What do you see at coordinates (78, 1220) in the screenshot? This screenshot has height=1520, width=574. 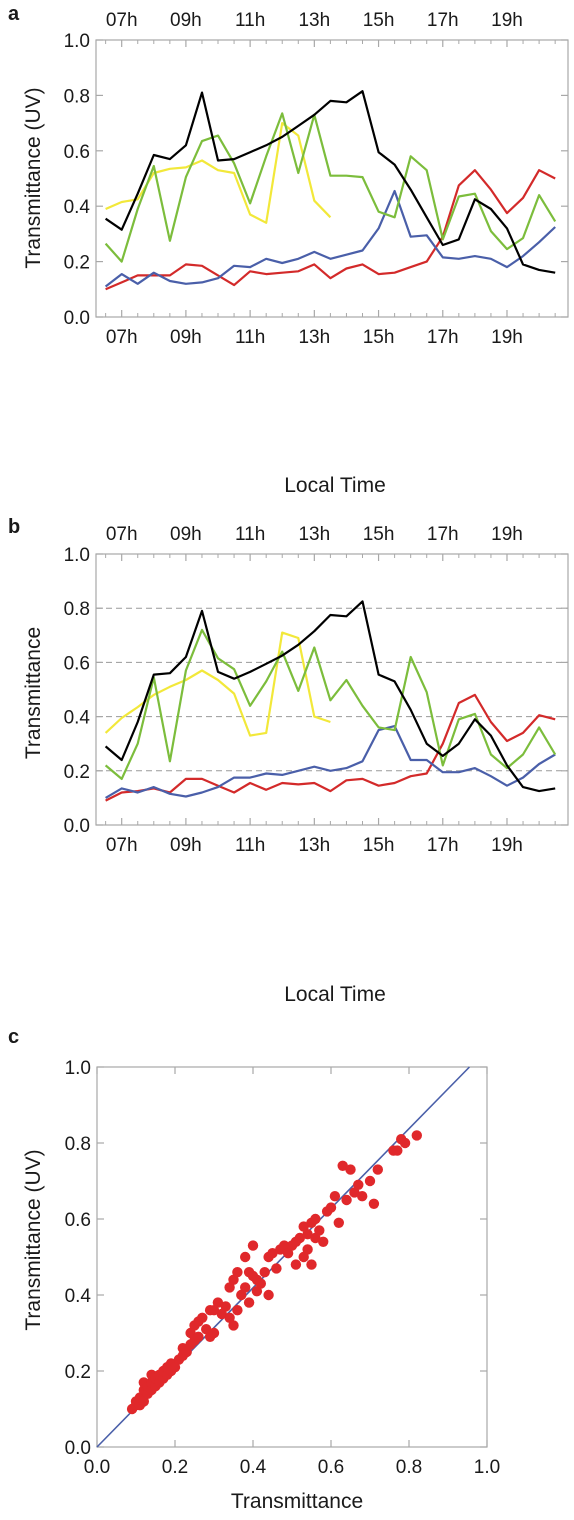 I see `panel-c-ytick-label-3: 0.6` at bounding box center [78, 1220].